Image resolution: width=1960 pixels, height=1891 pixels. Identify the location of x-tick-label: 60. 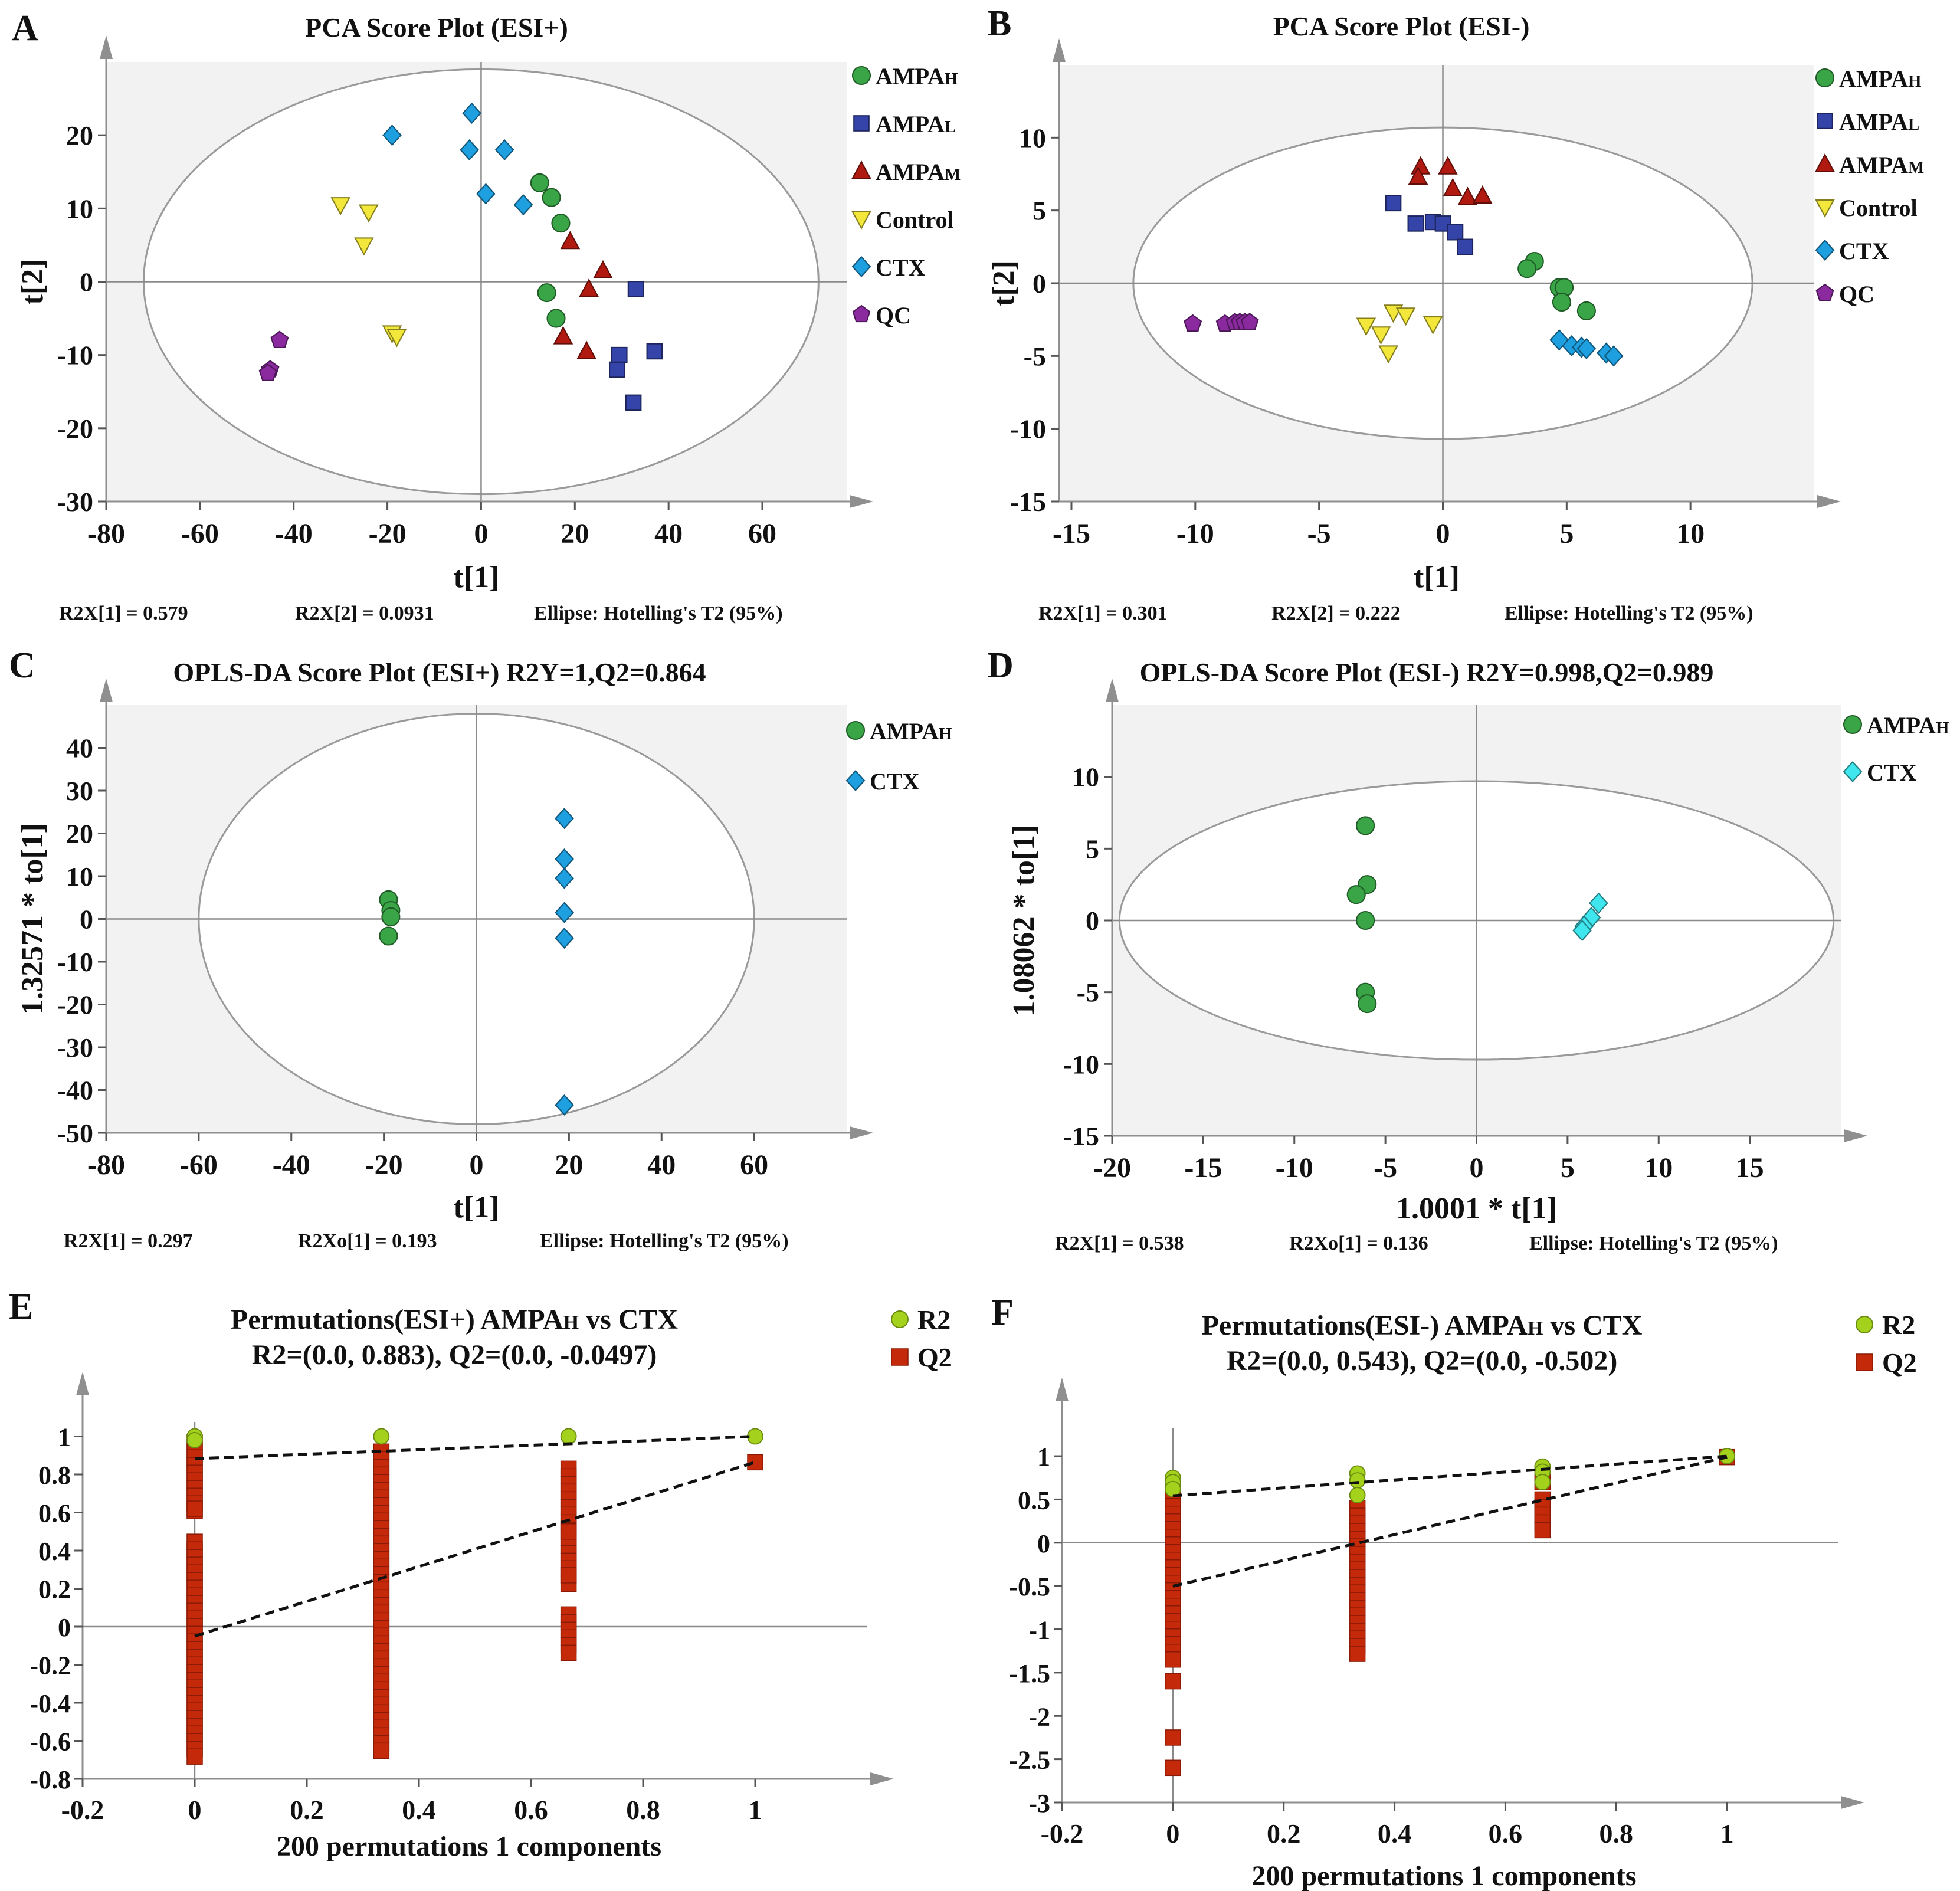
(762, 533).